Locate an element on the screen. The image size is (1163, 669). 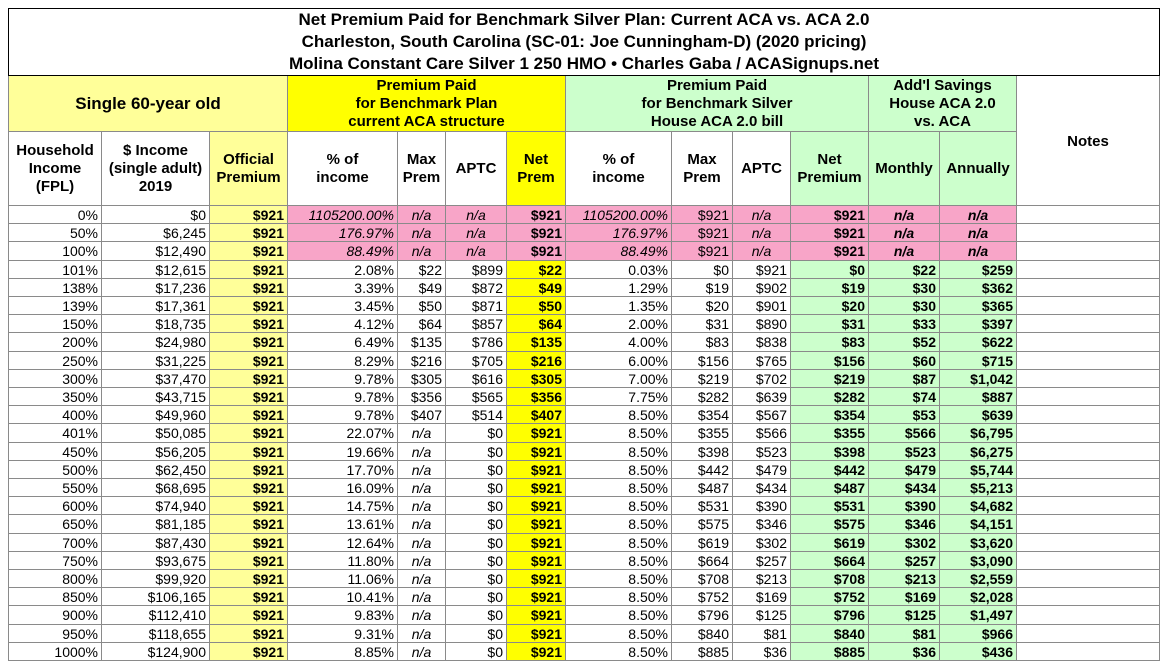
table-cell: $64 is located at coordinates (422, 324).